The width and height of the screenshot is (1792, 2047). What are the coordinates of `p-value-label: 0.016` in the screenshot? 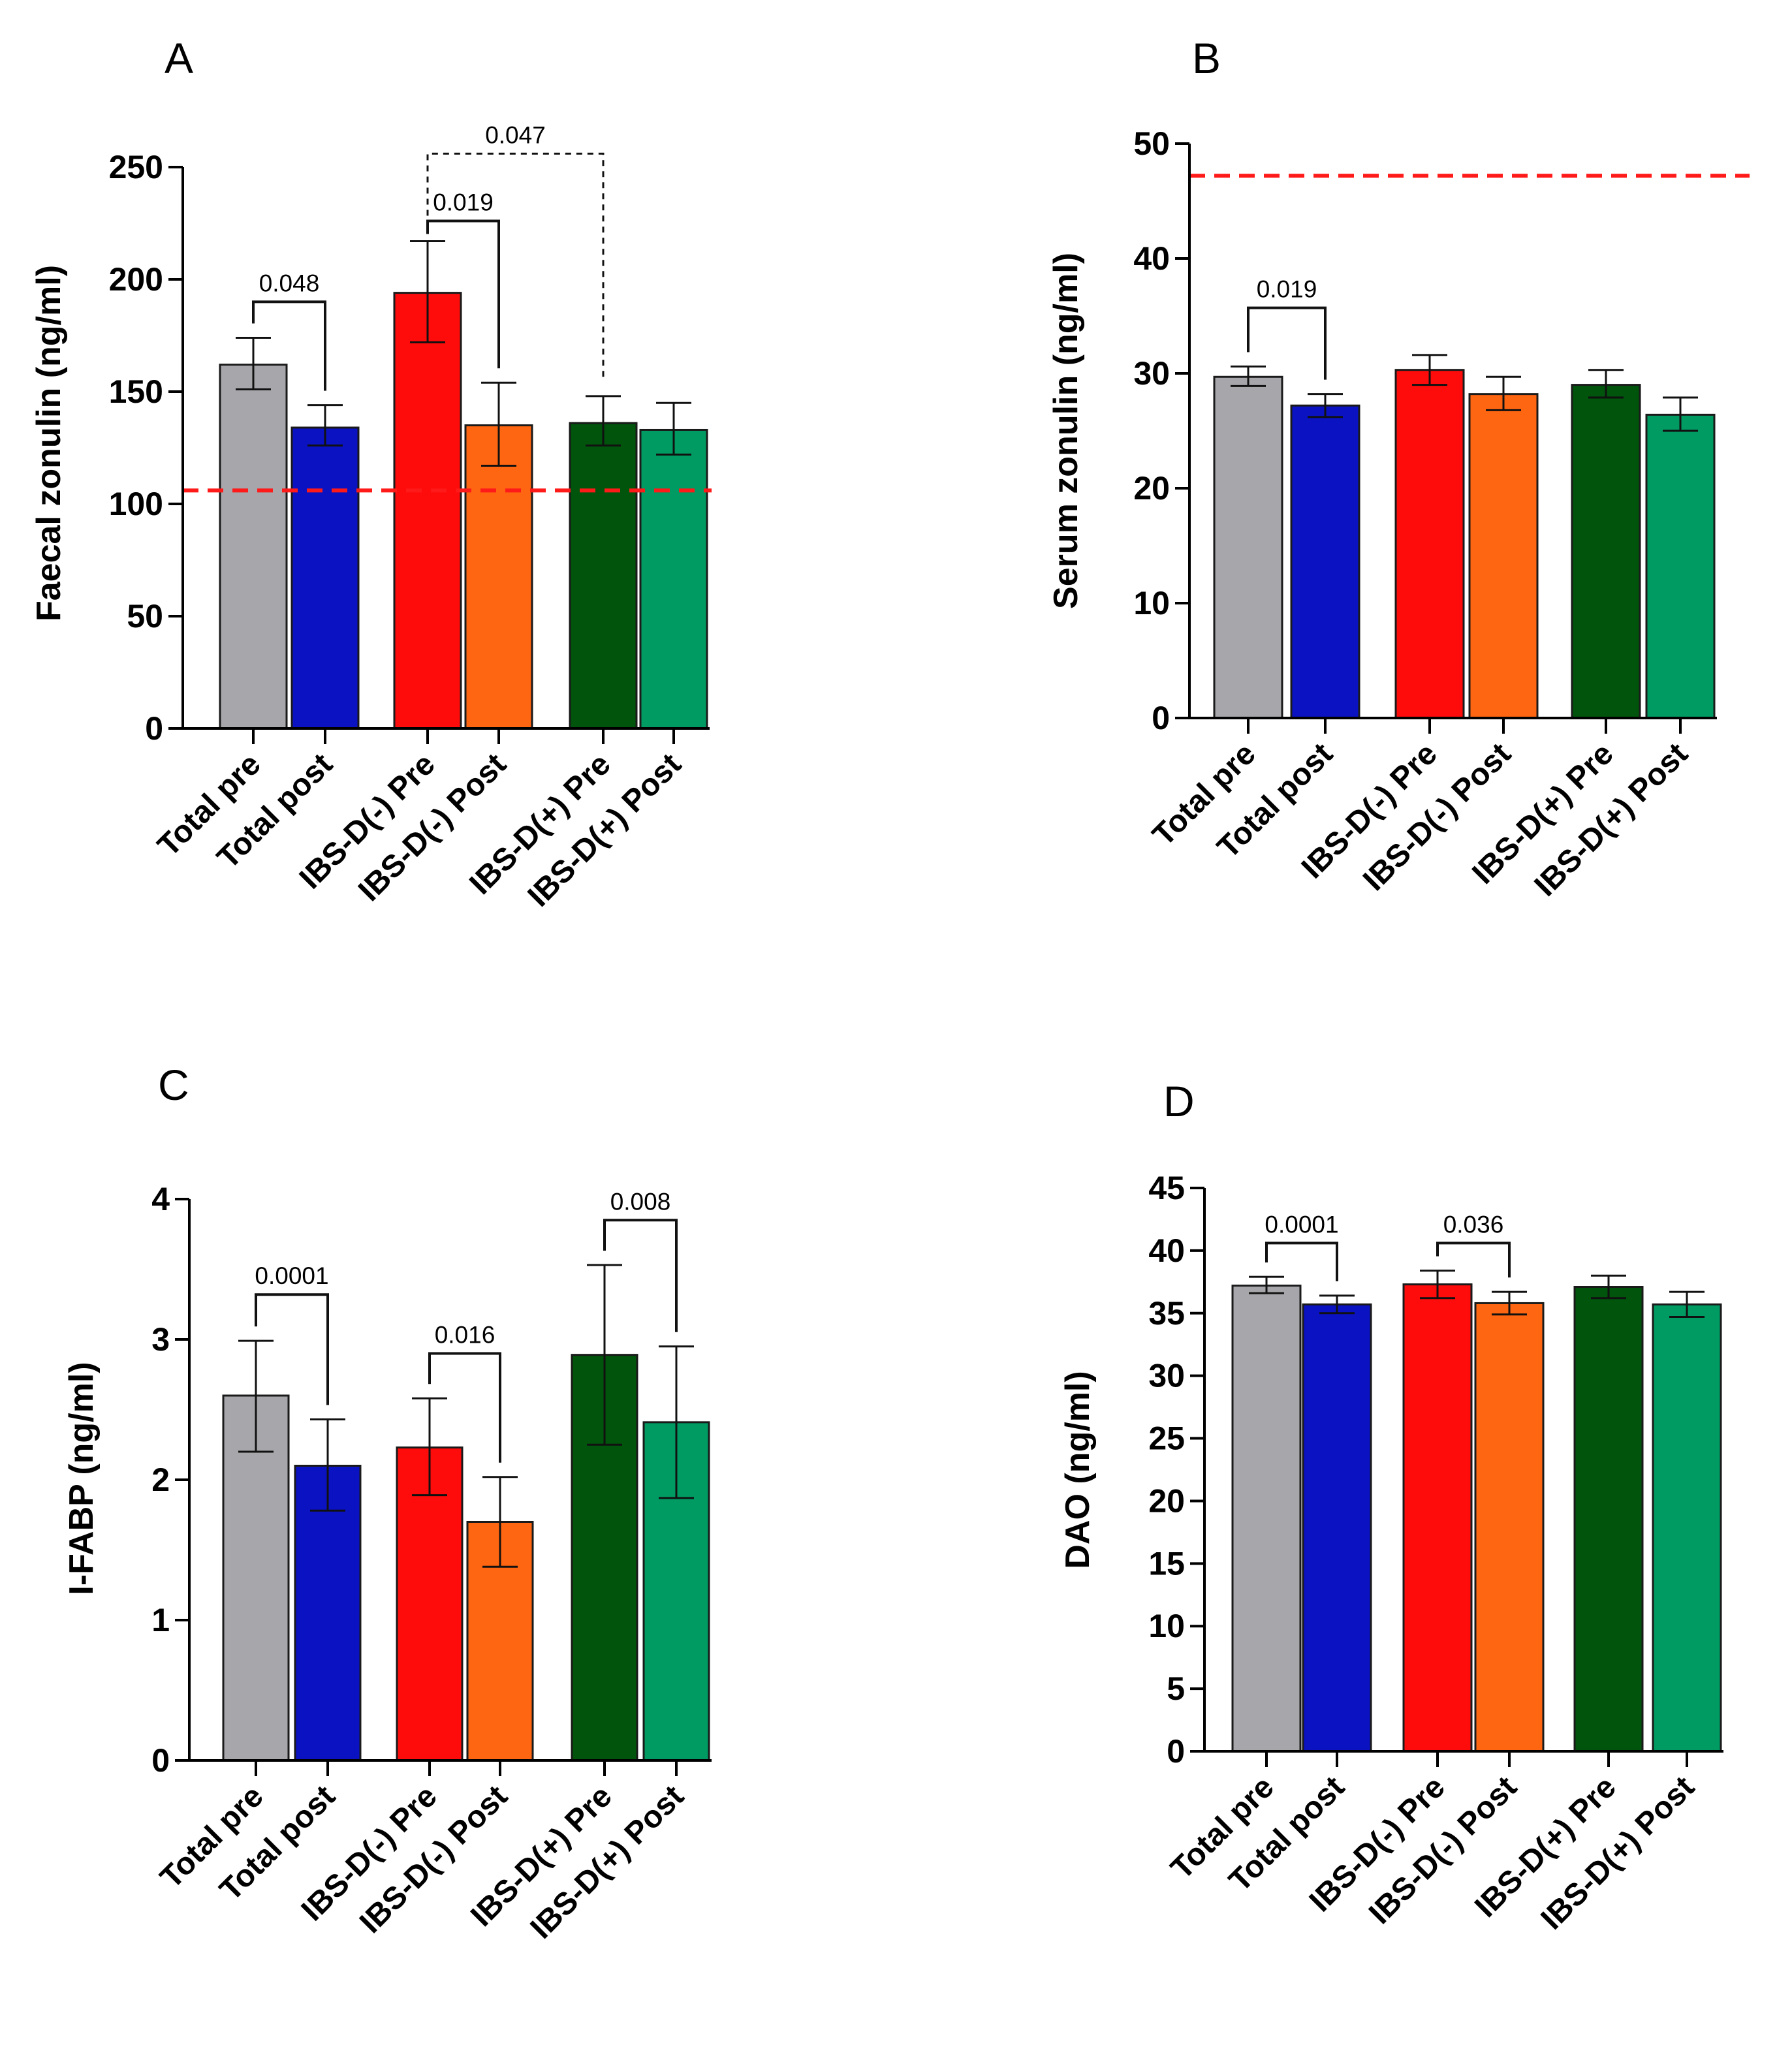 It's located at (465, 1335).